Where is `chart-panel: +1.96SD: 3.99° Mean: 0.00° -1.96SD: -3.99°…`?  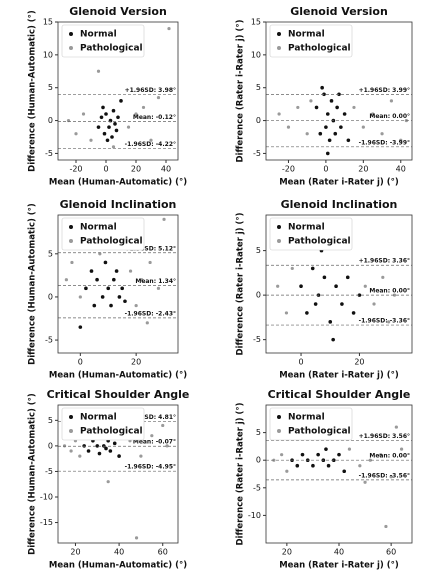
chart-panel: +1.96SD: 3.99° Mean: 0.00° -1.96SD: -3.99°… is located at coordinates (324, 96).